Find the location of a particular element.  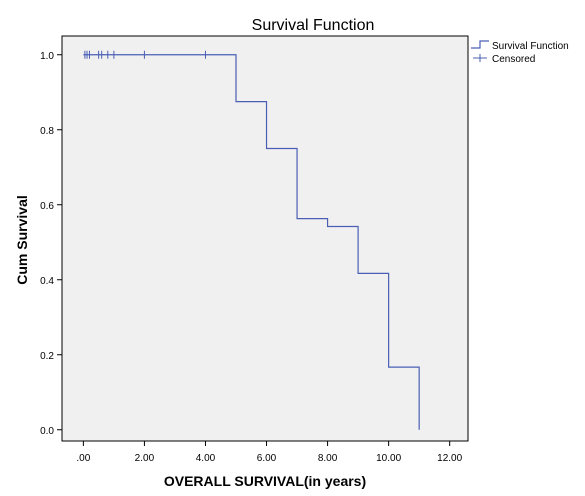

legend-label-censored: Censored is located at coordinates (513, 59).